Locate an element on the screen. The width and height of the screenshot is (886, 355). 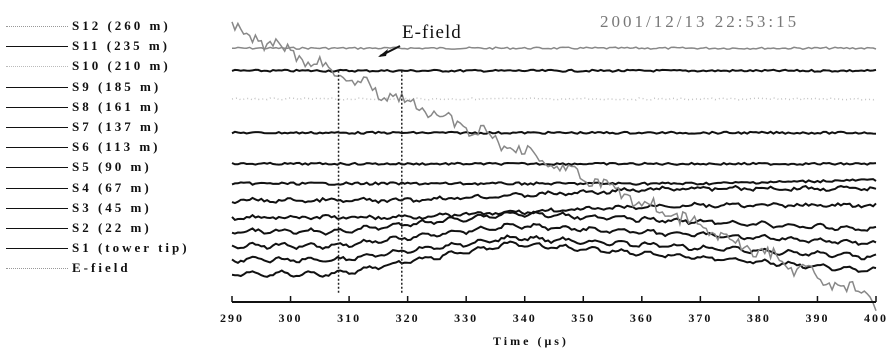
x-tick-label: 390 is located at coordinates (817, 318).